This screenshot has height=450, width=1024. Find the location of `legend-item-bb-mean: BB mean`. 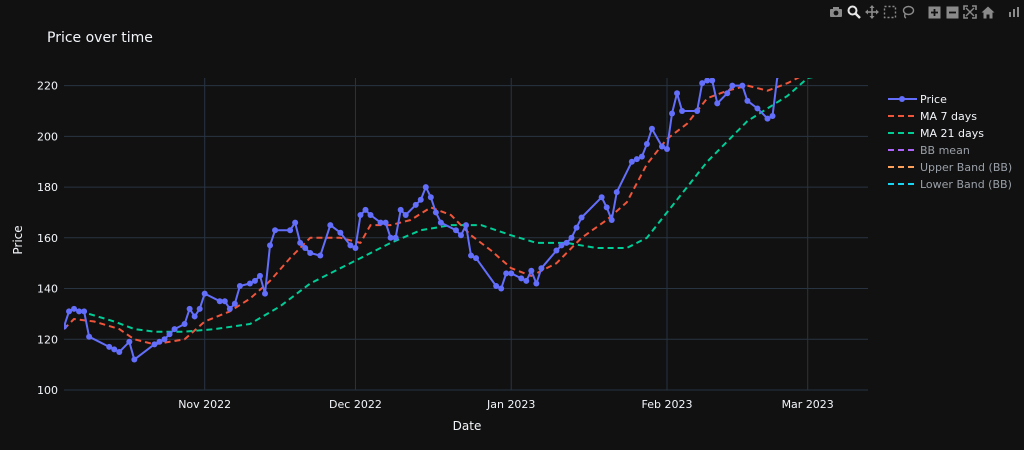

legend-item-bb-mean: BB mean is located at coordinates (929, 150).